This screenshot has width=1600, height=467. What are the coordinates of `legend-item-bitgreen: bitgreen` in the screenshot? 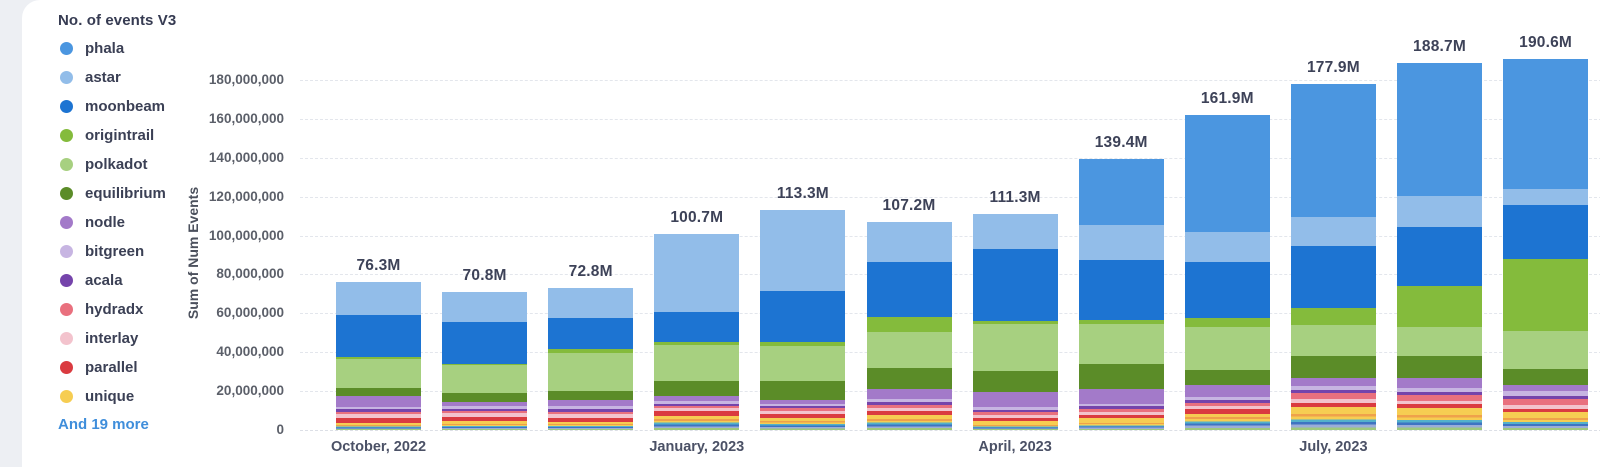 It's located at (153, 251).